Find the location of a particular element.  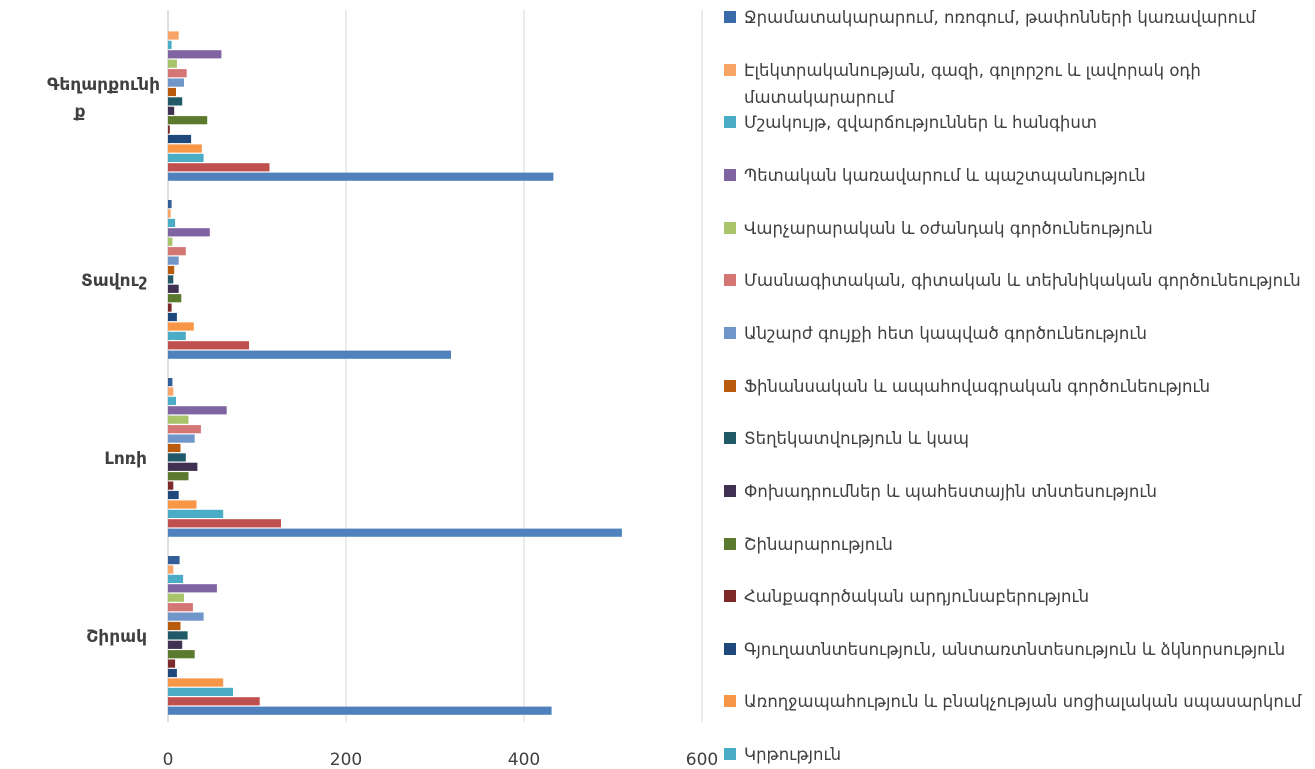

legend-label: Պետական կառավարում և պաշտպանություն is located at coordinates (945, 175).